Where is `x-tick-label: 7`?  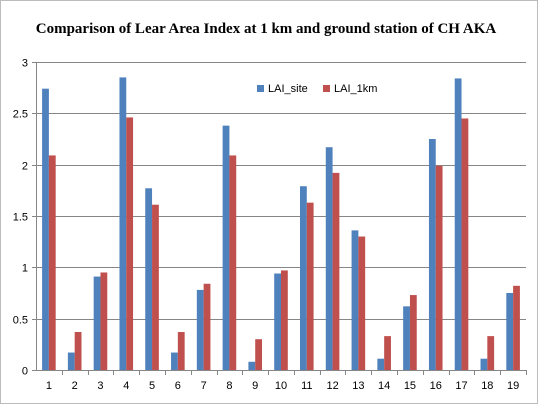
x-tick-label: 7 is located at coordinates (204, 386).